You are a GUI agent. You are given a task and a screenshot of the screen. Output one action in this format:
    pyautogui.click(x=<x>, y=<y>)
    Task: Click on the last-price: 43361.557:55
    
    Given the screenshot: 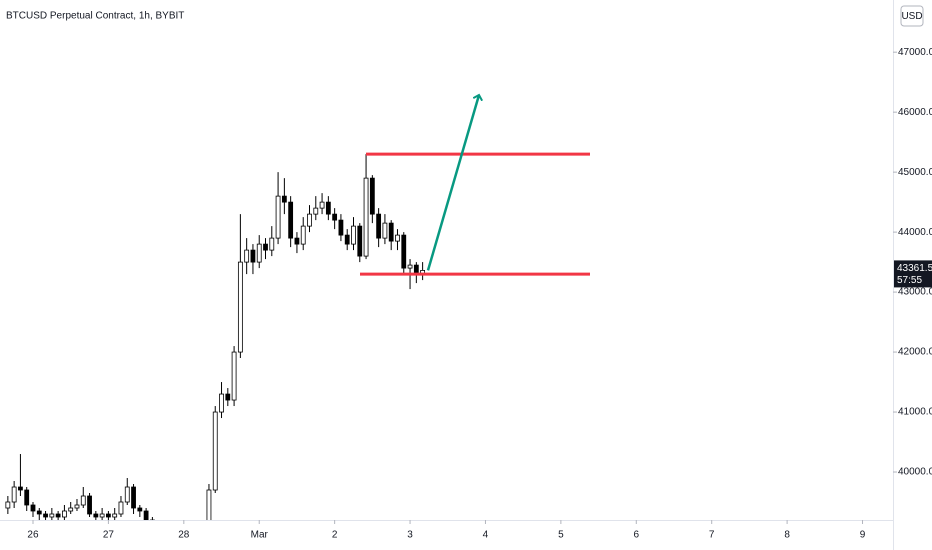 What is the action you would take?
    pyautogui.click(x=913, y=274)
    